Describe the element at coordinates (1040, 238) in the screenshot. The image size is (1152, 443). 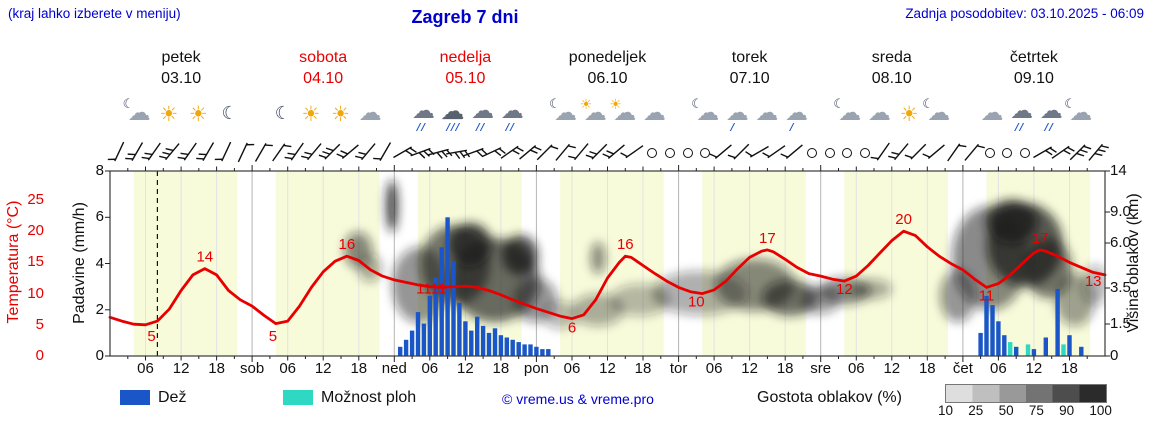
I see `svg-text: 17` at that location.